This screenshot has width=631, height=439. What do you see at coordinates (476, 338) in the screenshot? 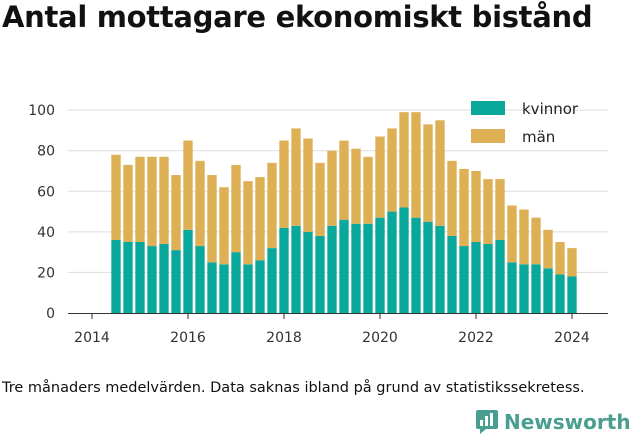
I see `x-tick-label: 2022` at bounding box center [476, 338].